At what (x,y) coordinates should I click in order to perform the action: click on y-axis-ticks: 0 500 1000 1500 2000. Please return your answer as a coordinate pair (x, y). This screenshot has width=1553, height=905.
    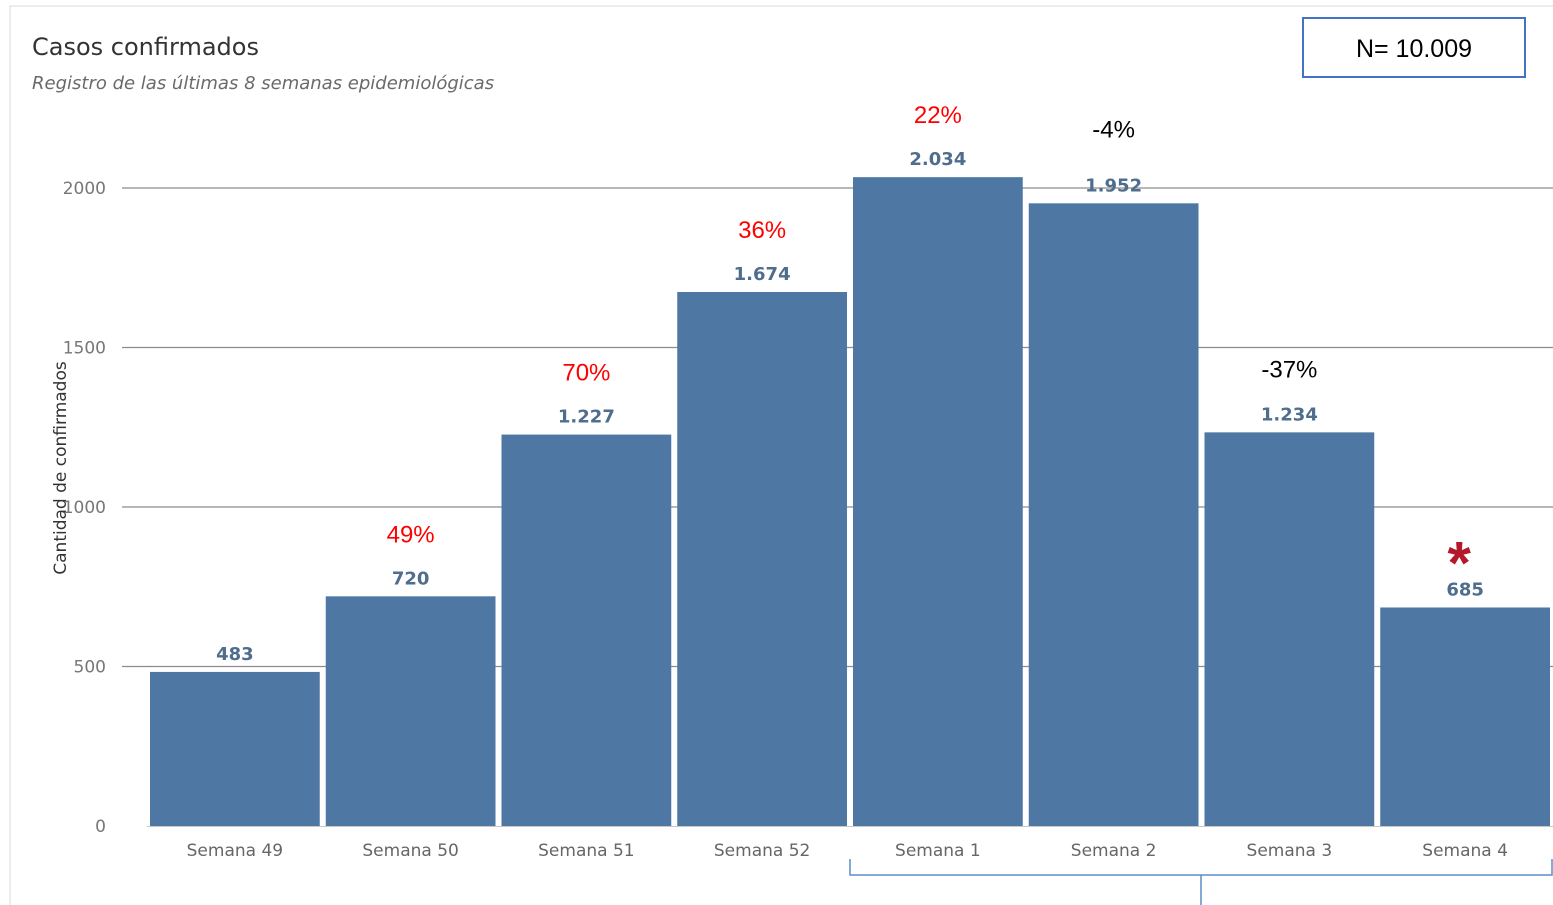
    Looking at the image, I should click on (84, 508).